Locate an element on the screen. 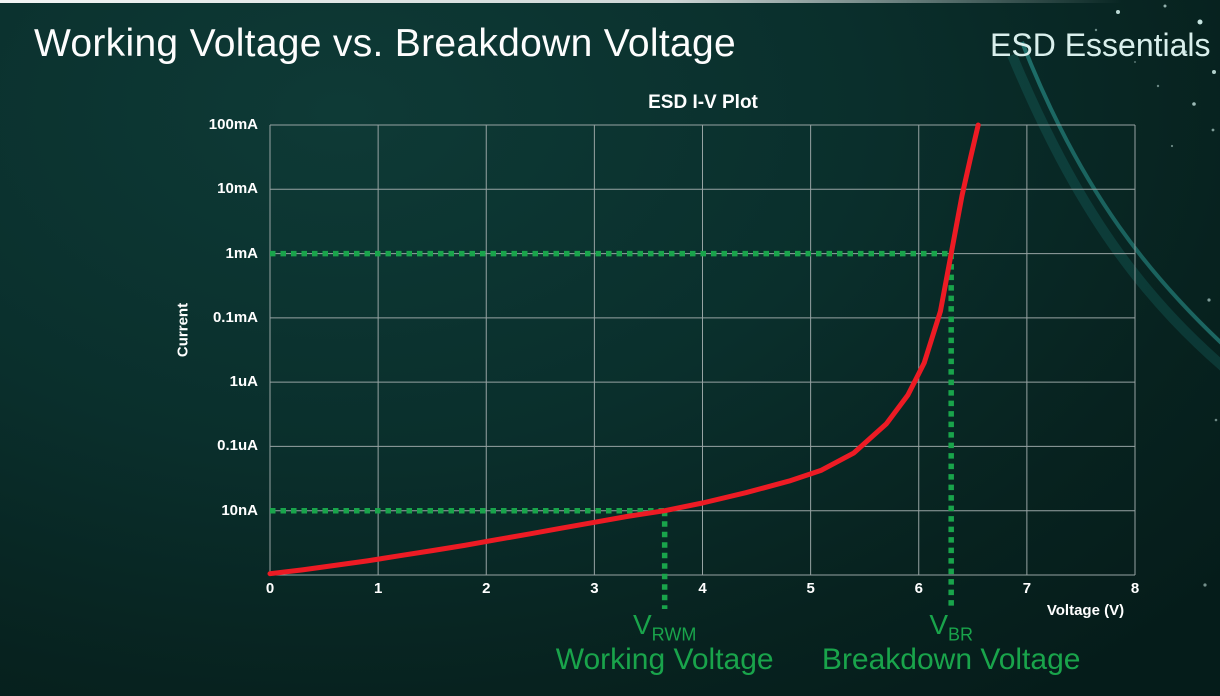  annotation-subscript: RWM is located at coordinates (674, 634).